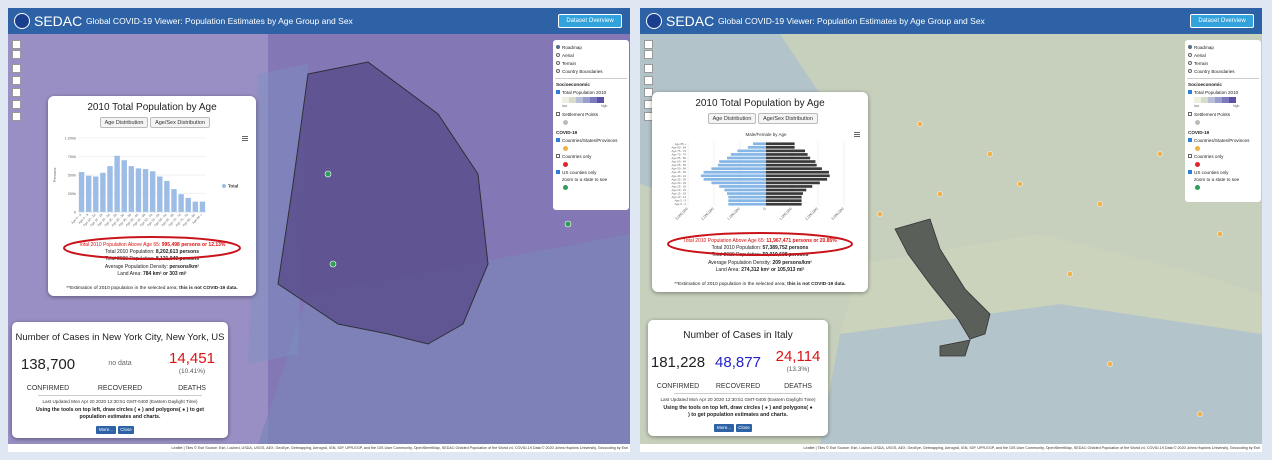  I want to click on layer-label: Terrain, so click(569, 63).